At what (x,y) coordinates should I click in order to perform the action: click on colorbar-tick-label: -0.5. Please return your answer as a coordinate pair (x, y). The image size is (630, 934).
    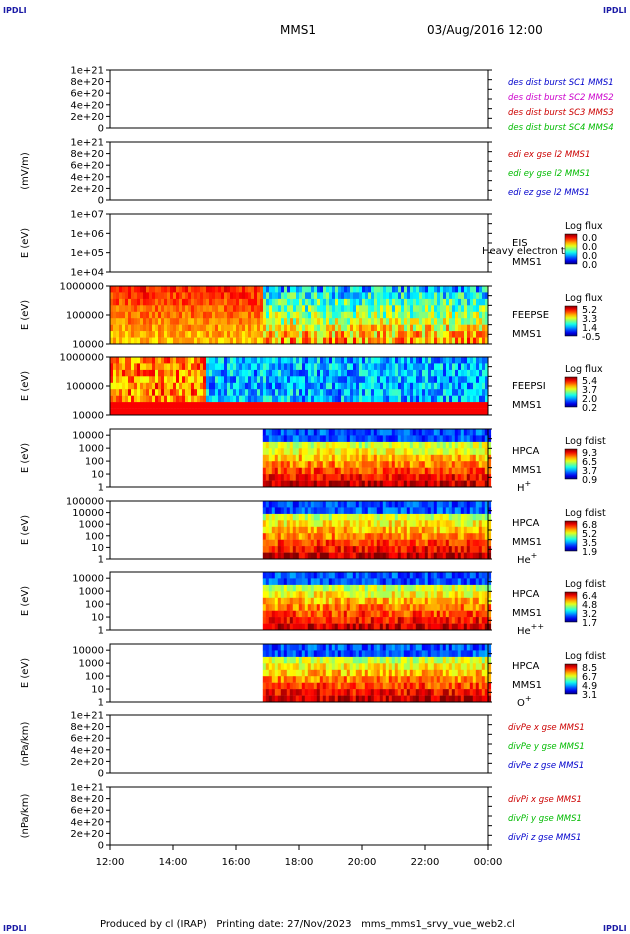
    Looking at the image, I should click on (591, 337).